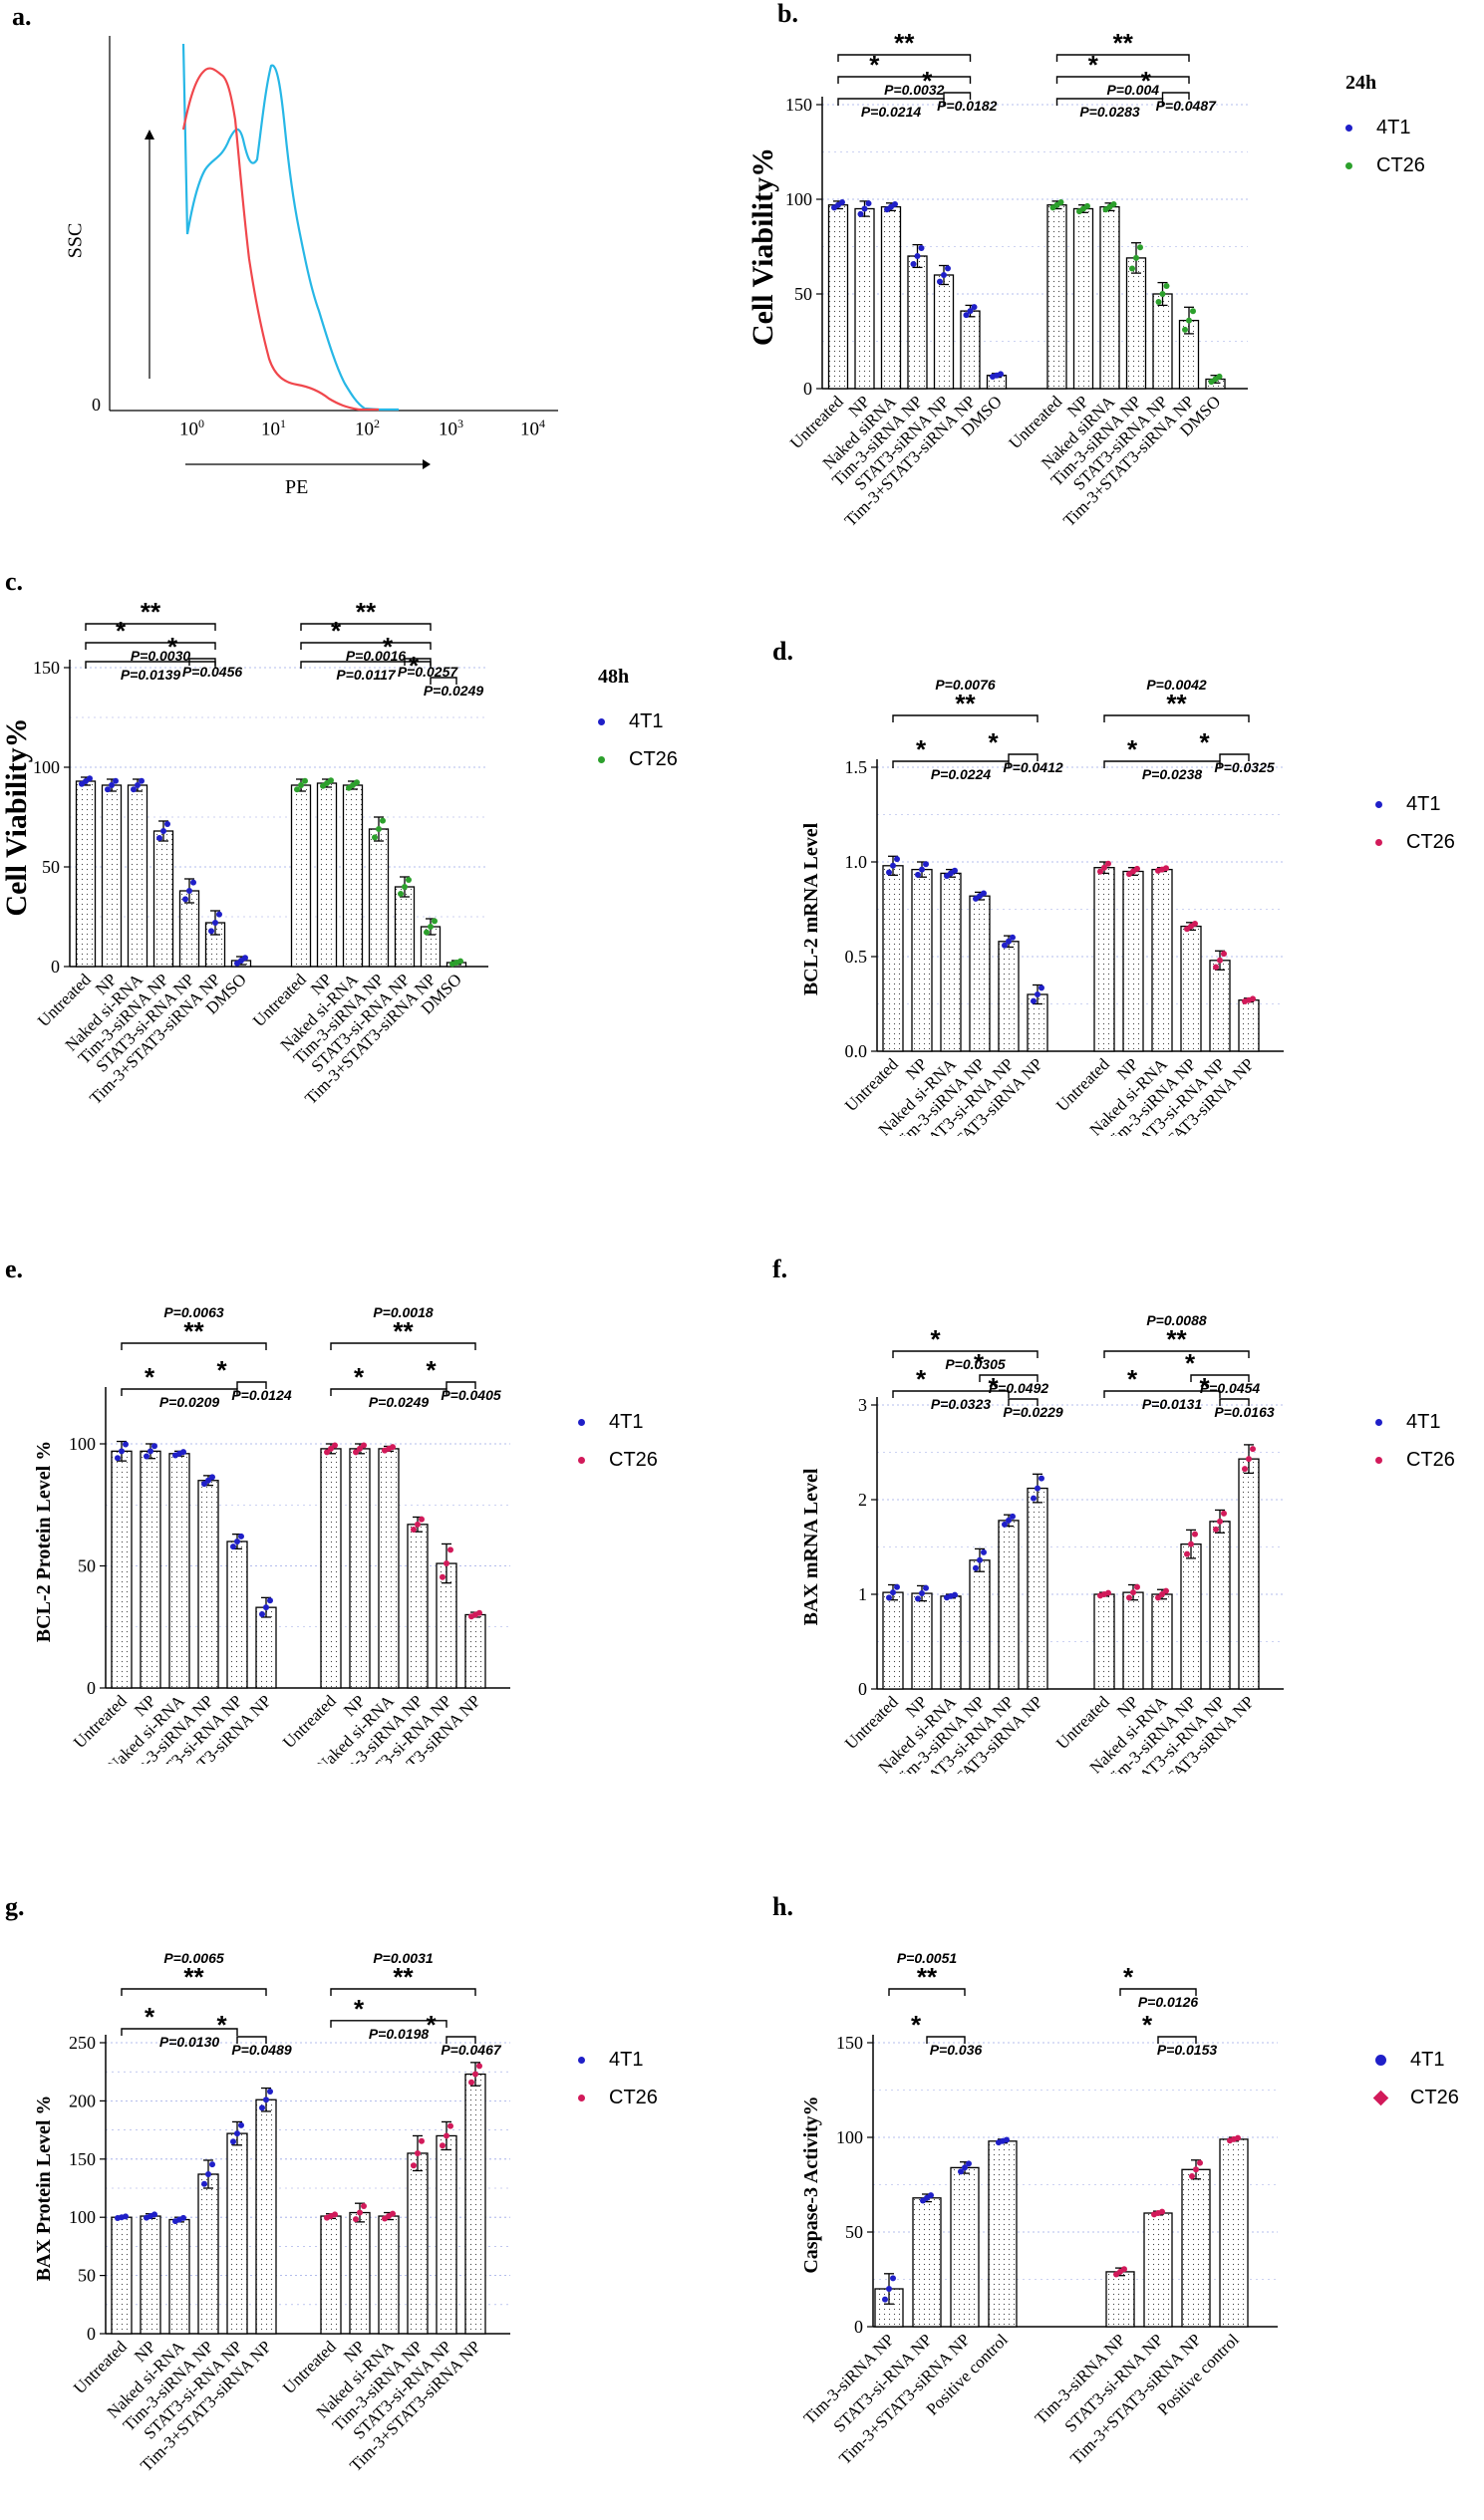 This screenshot has height=2520, width=1484. Describe the element at coordinates (189, 2042) in the screenshot. I see `p-value-label: P=0.0130` at that location.